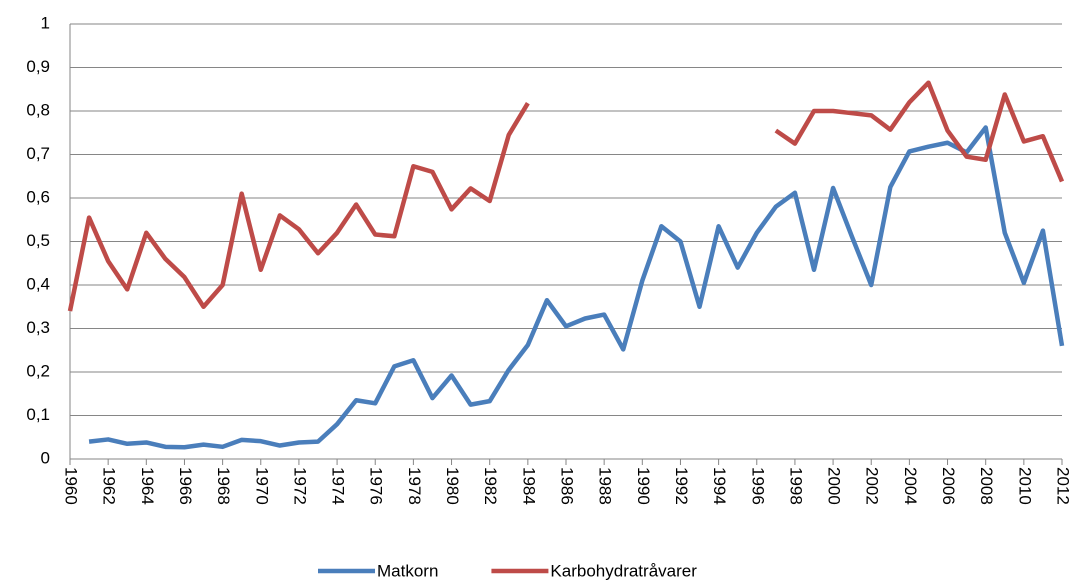  What do you see at coordinates (38, 153) in the screenshot?
I see `y-tick-label: 0,7` at bounding box center [38, 153].